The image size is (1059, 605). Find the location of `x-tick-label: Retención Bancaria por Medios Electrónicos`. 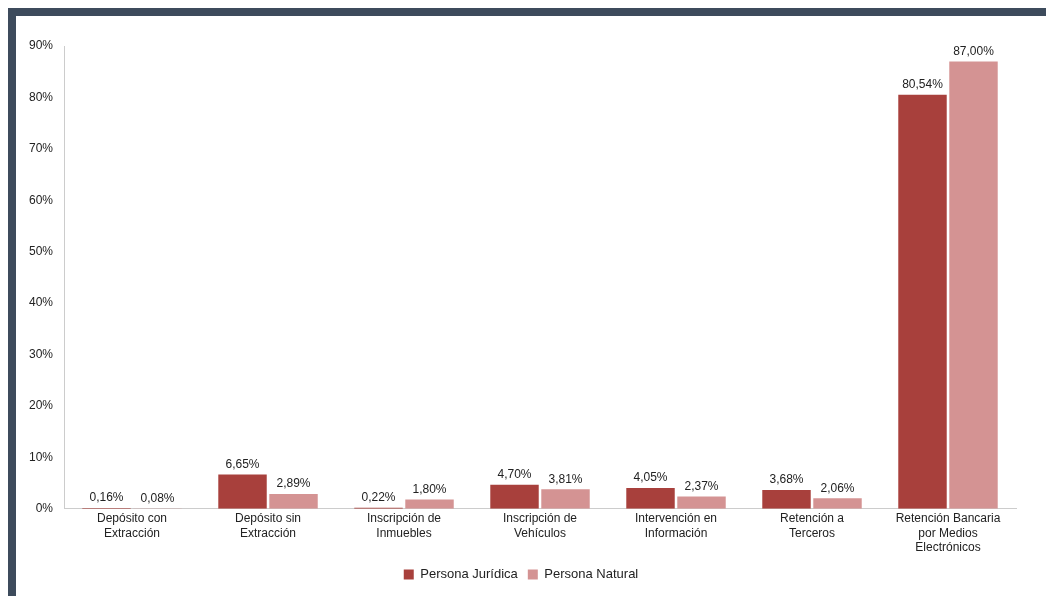

x-tick-label: Retención Bancaria por Medios Electrónicos is located at coordinates (948, 533).